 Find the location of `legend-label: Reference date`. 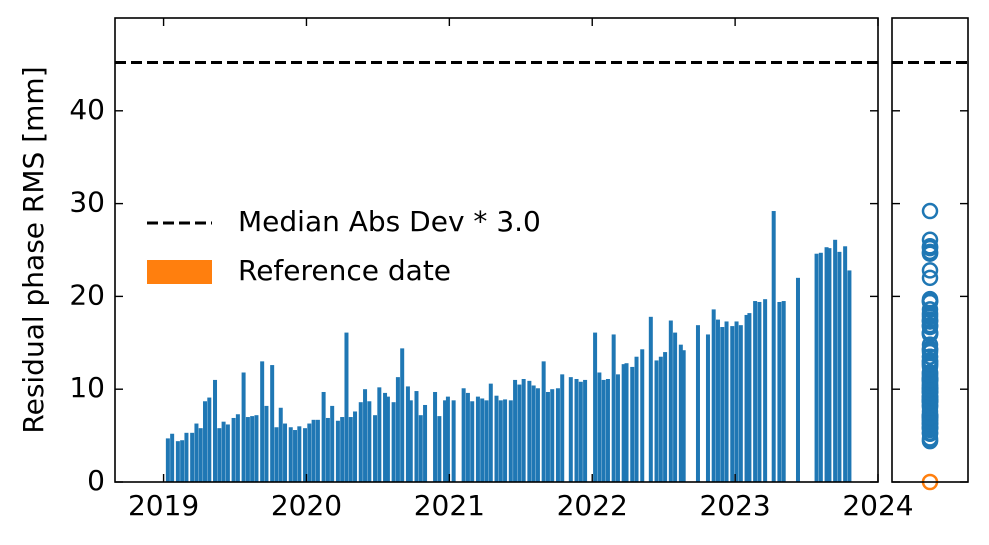

legend-label: Reference date is located at coordinates (344, 270).